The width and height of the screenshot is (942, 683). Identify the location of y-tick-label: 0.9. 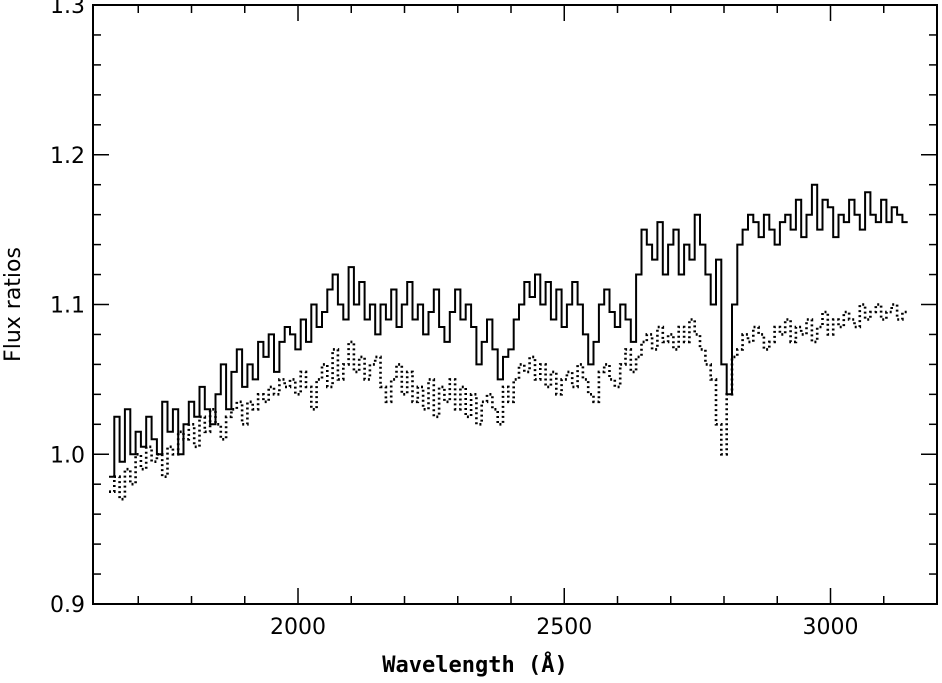
(67, 605).